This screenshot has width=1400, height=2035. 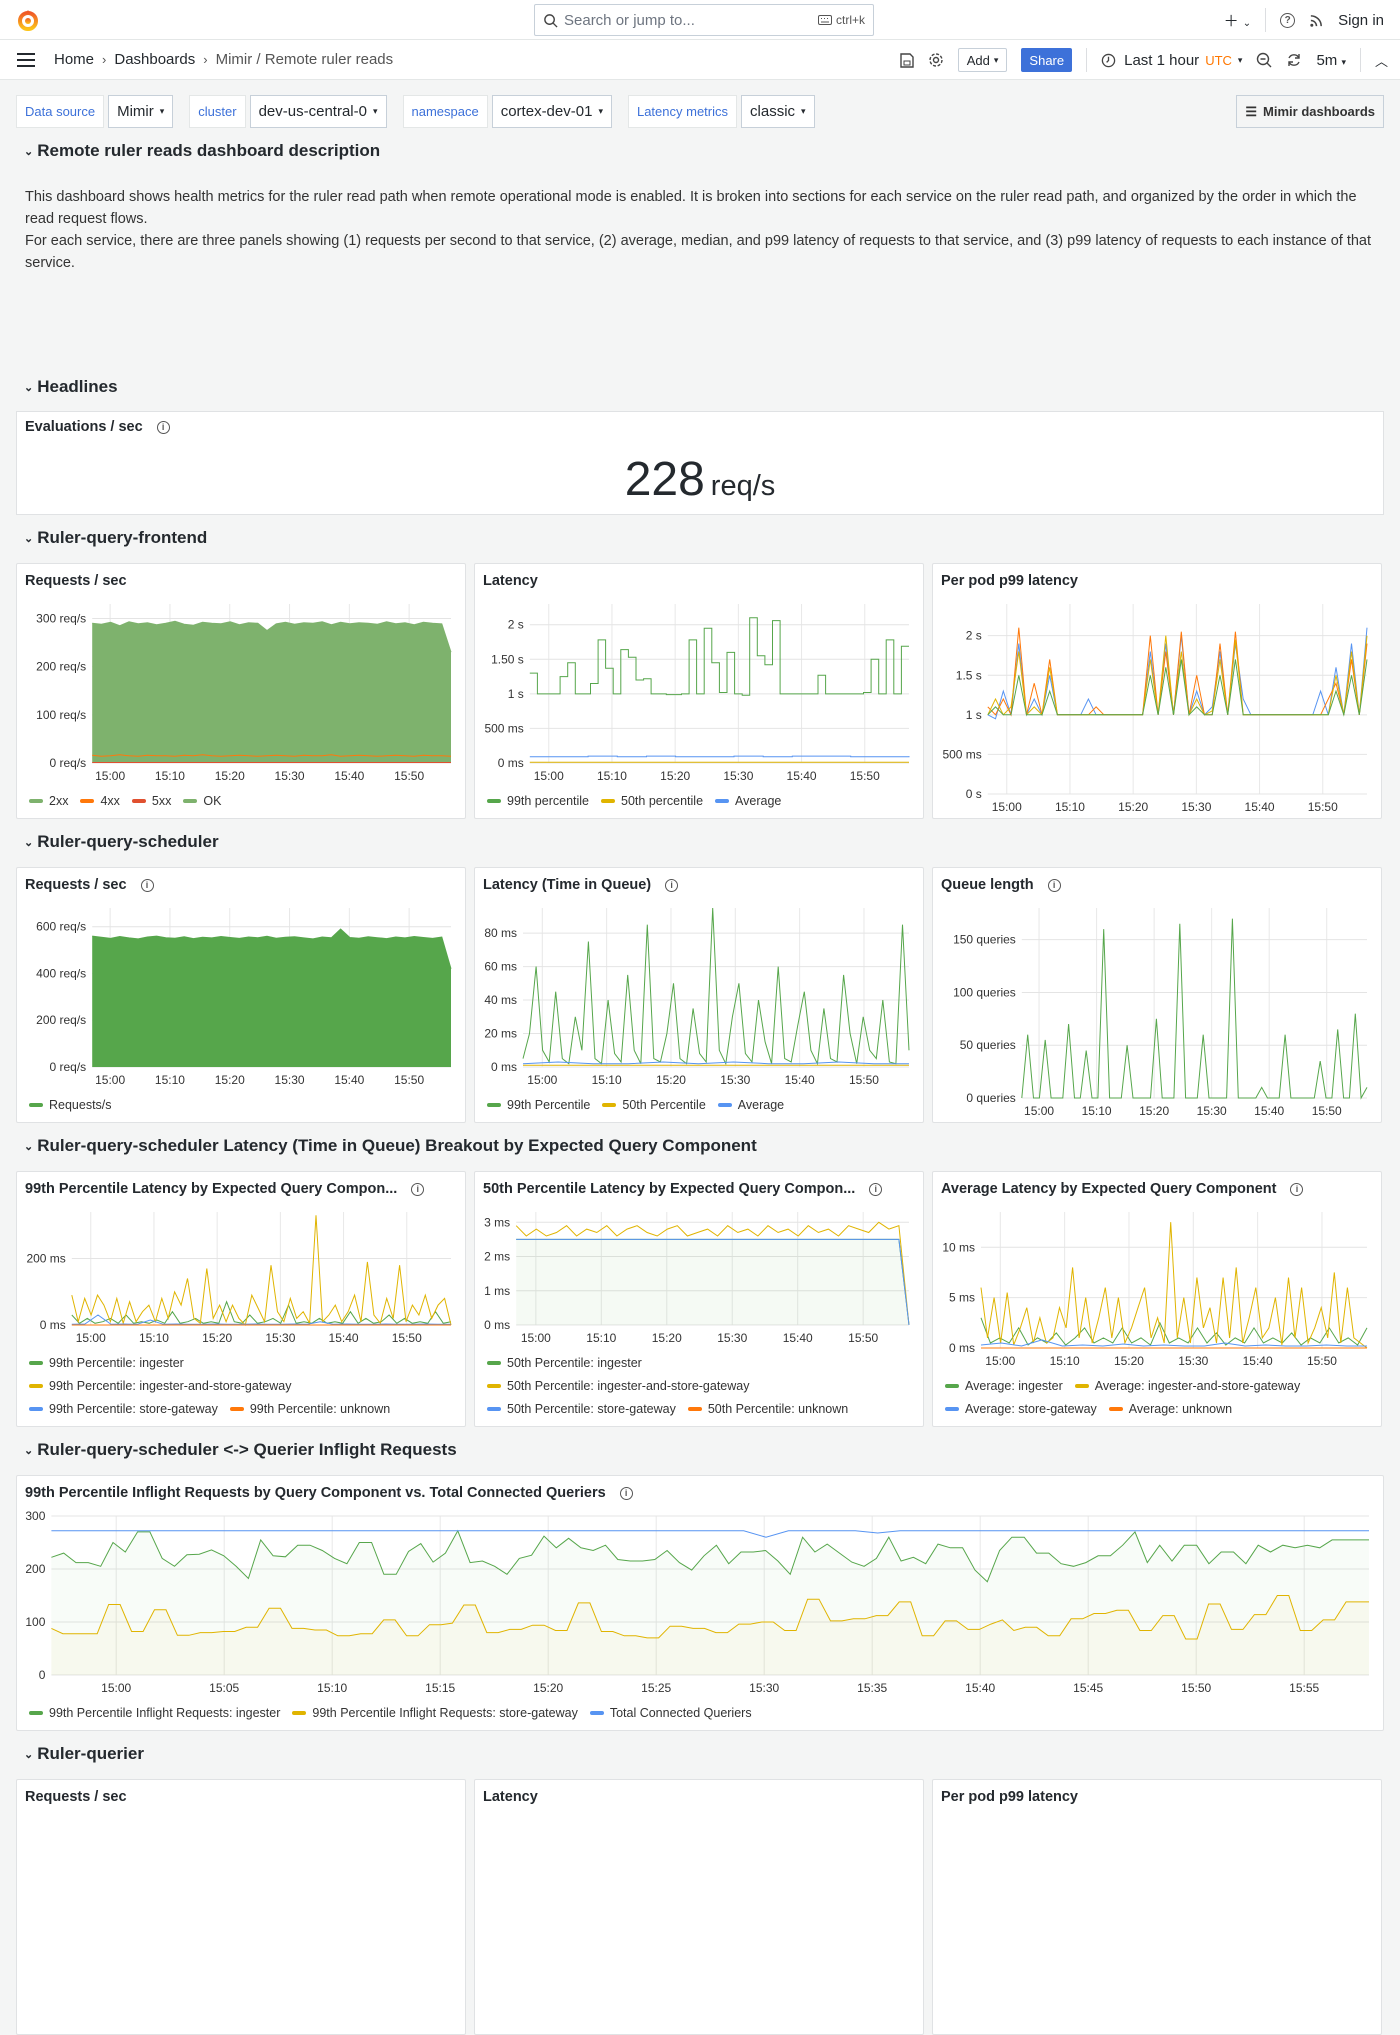 What do you see at coordinates (309, 1408) in the screenshot?
I see `legend-item: 99th Percentile: unknown` at bounding box center [309, 1408].